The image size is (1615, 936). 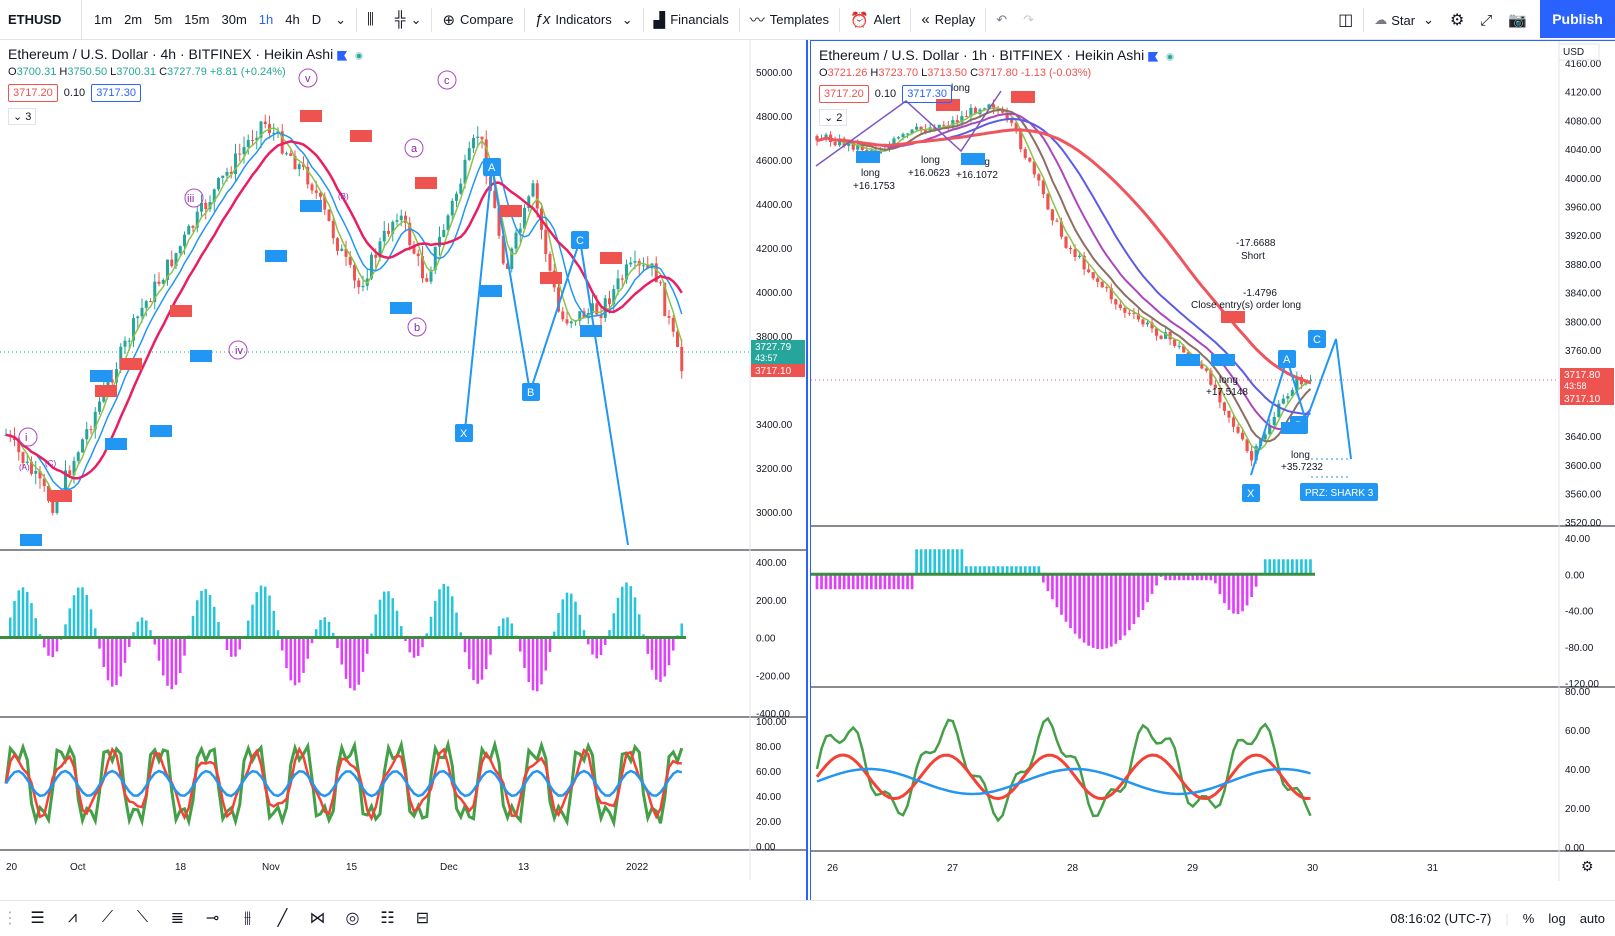 I want to click on fib-icon: ≣, so click(x=177, y=918).